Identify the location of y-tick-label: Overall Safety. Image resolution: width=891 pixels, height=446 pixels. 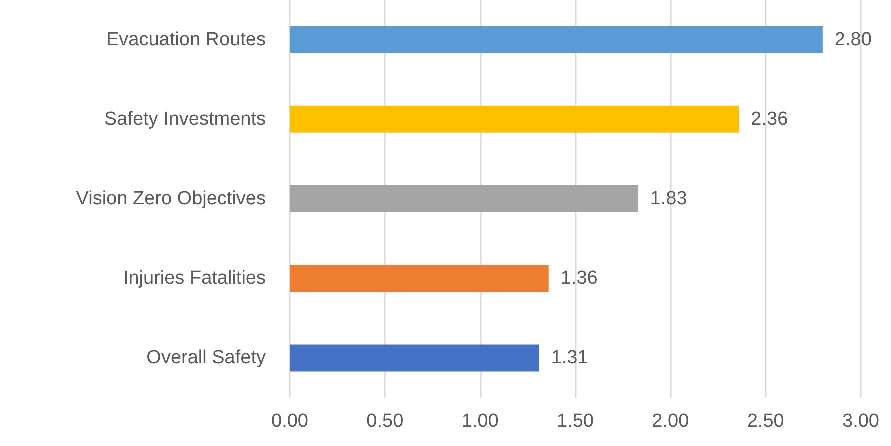
(206, 358).